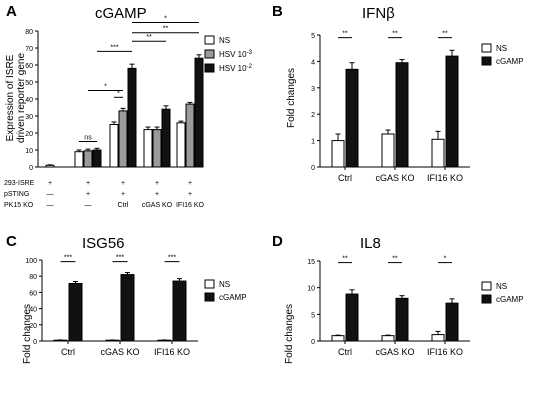  I want to click on panel-b-ylabel: Fold changes, so click(291, 98).